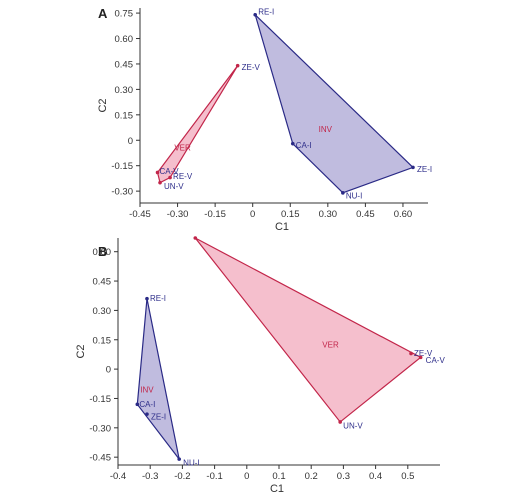 This screenshot has width=528, height=500. I want to click on panel-letter: B, so click(102, 251).